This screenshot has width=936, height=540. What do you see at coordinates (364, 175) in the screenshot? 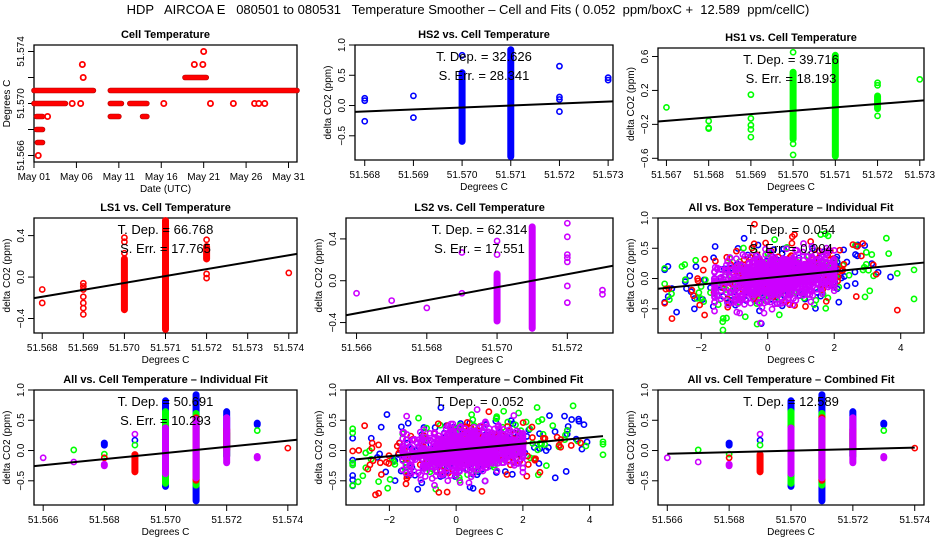
I see `x-tick-label: 51.568` at bounding box center [364, 175].